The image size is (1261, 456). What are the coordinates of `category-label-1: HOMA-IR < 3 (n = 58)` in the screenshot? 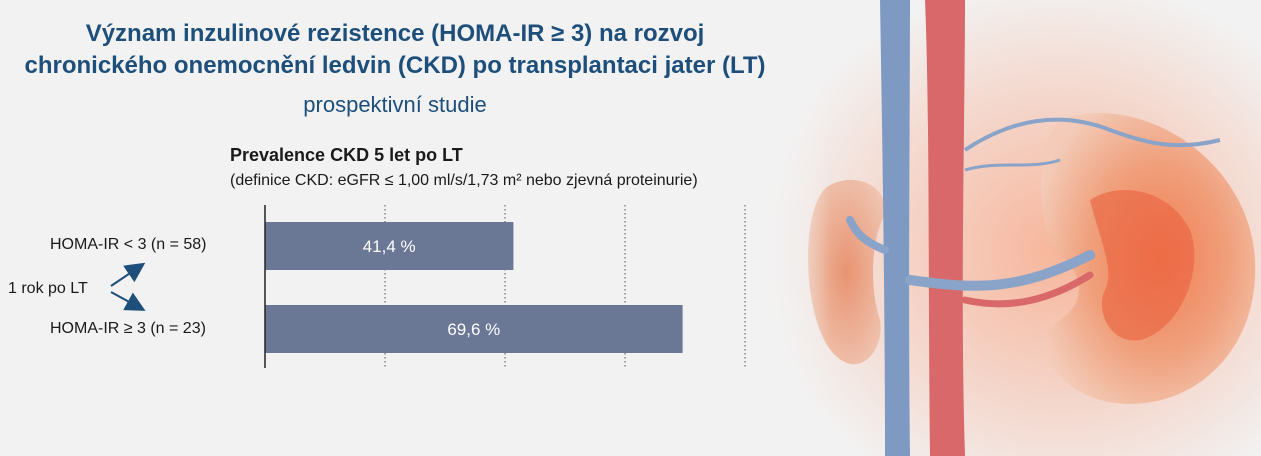 It's located at (128, 244).